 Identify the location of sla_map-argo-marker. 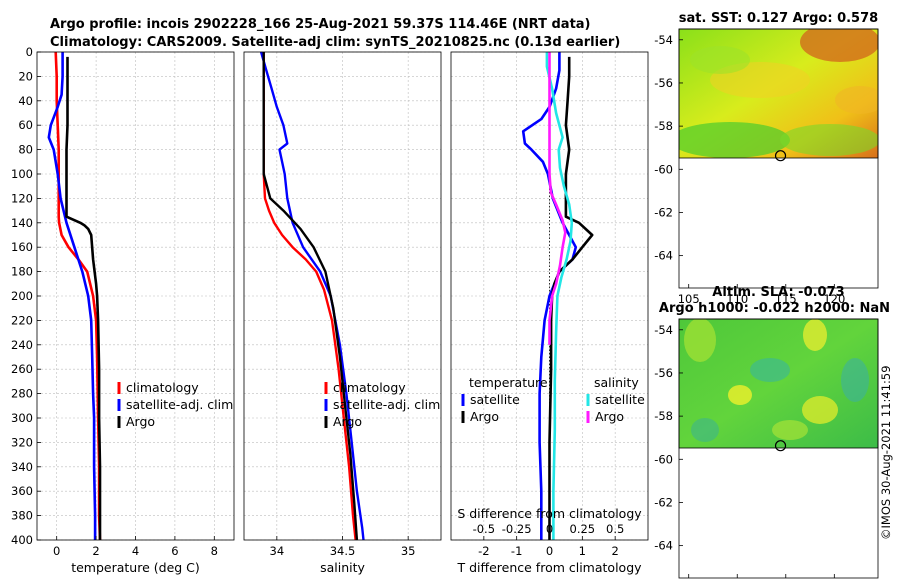
(780, 446).